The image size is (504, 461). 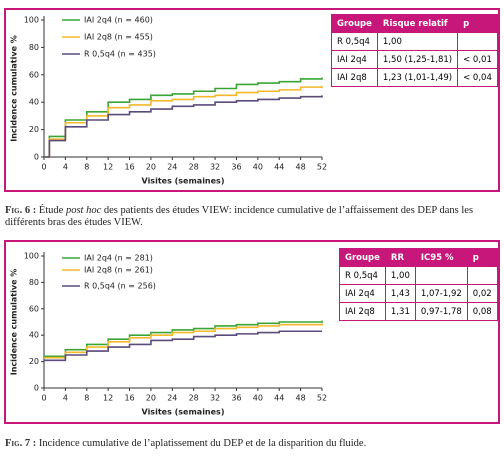 What do you see at coordinates (477, 77) in the screenshot?
I see `table-cell: < 0,04` at bounding box center [477, 77].